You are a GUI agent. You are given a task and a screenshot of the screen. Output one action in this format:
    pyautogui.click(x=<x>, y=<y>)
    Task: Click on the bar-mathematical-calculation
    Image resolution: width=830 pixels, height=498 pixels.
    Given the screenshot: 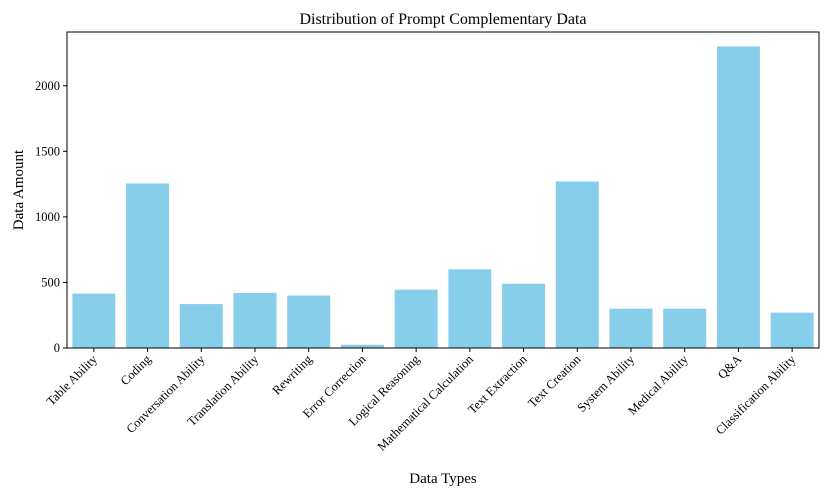 What is the action you would take?
    pyautogui.click(x=470, y=308)
    